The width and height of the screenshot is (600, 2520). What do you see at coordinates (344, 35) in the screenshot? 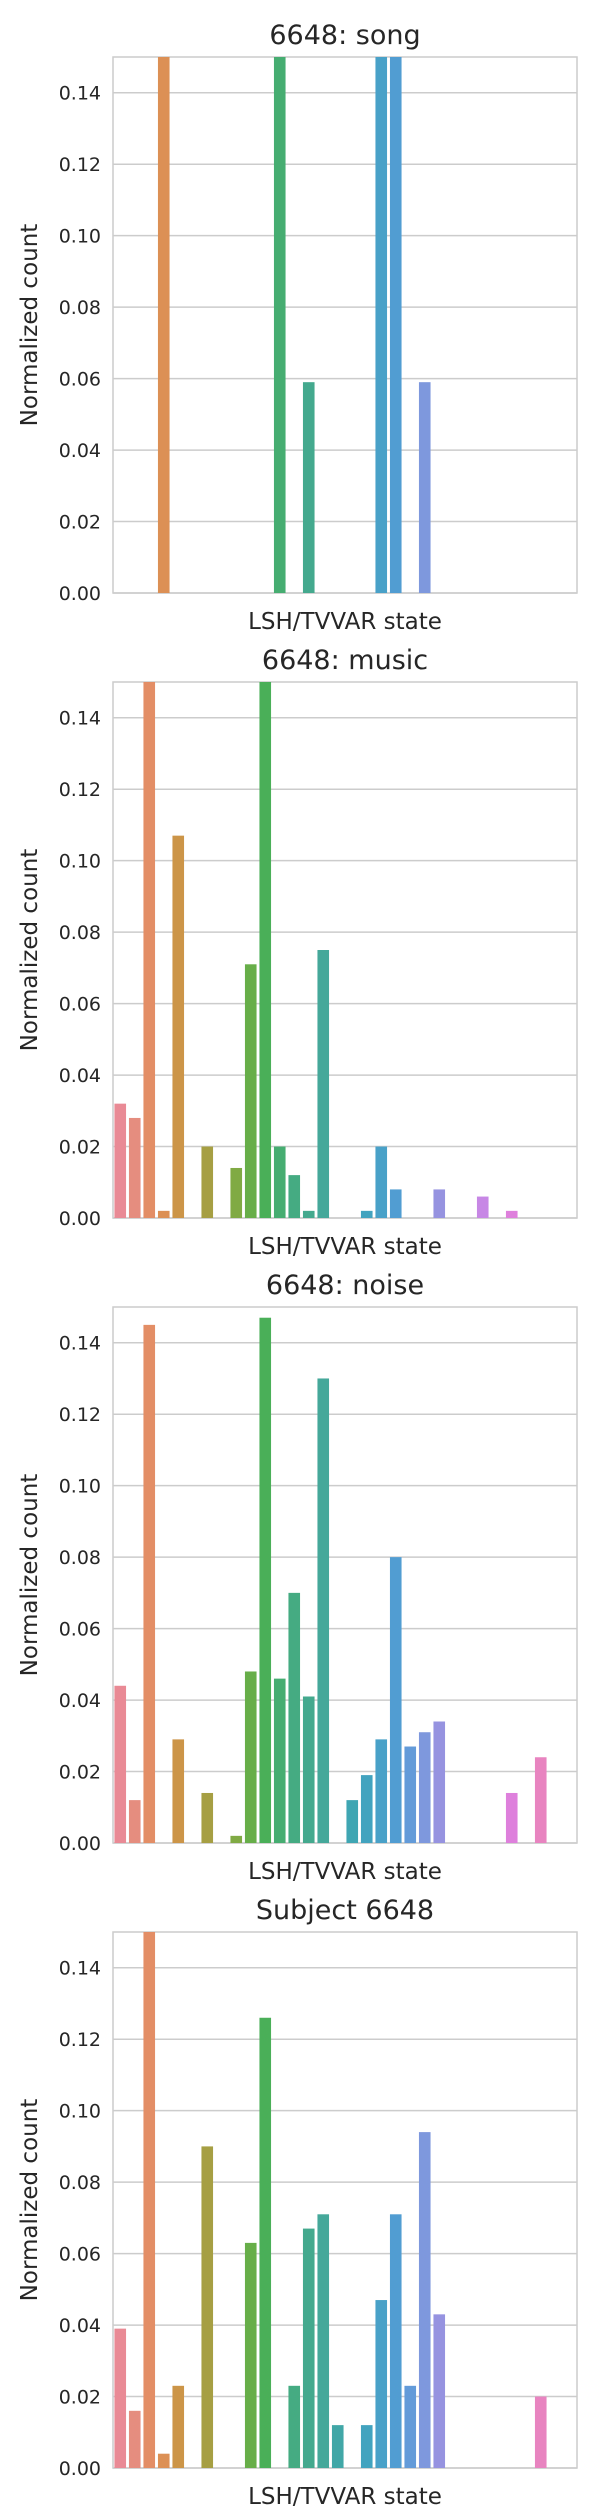
I see `chart-title: 6648: song` at bounding box center [344, 35].